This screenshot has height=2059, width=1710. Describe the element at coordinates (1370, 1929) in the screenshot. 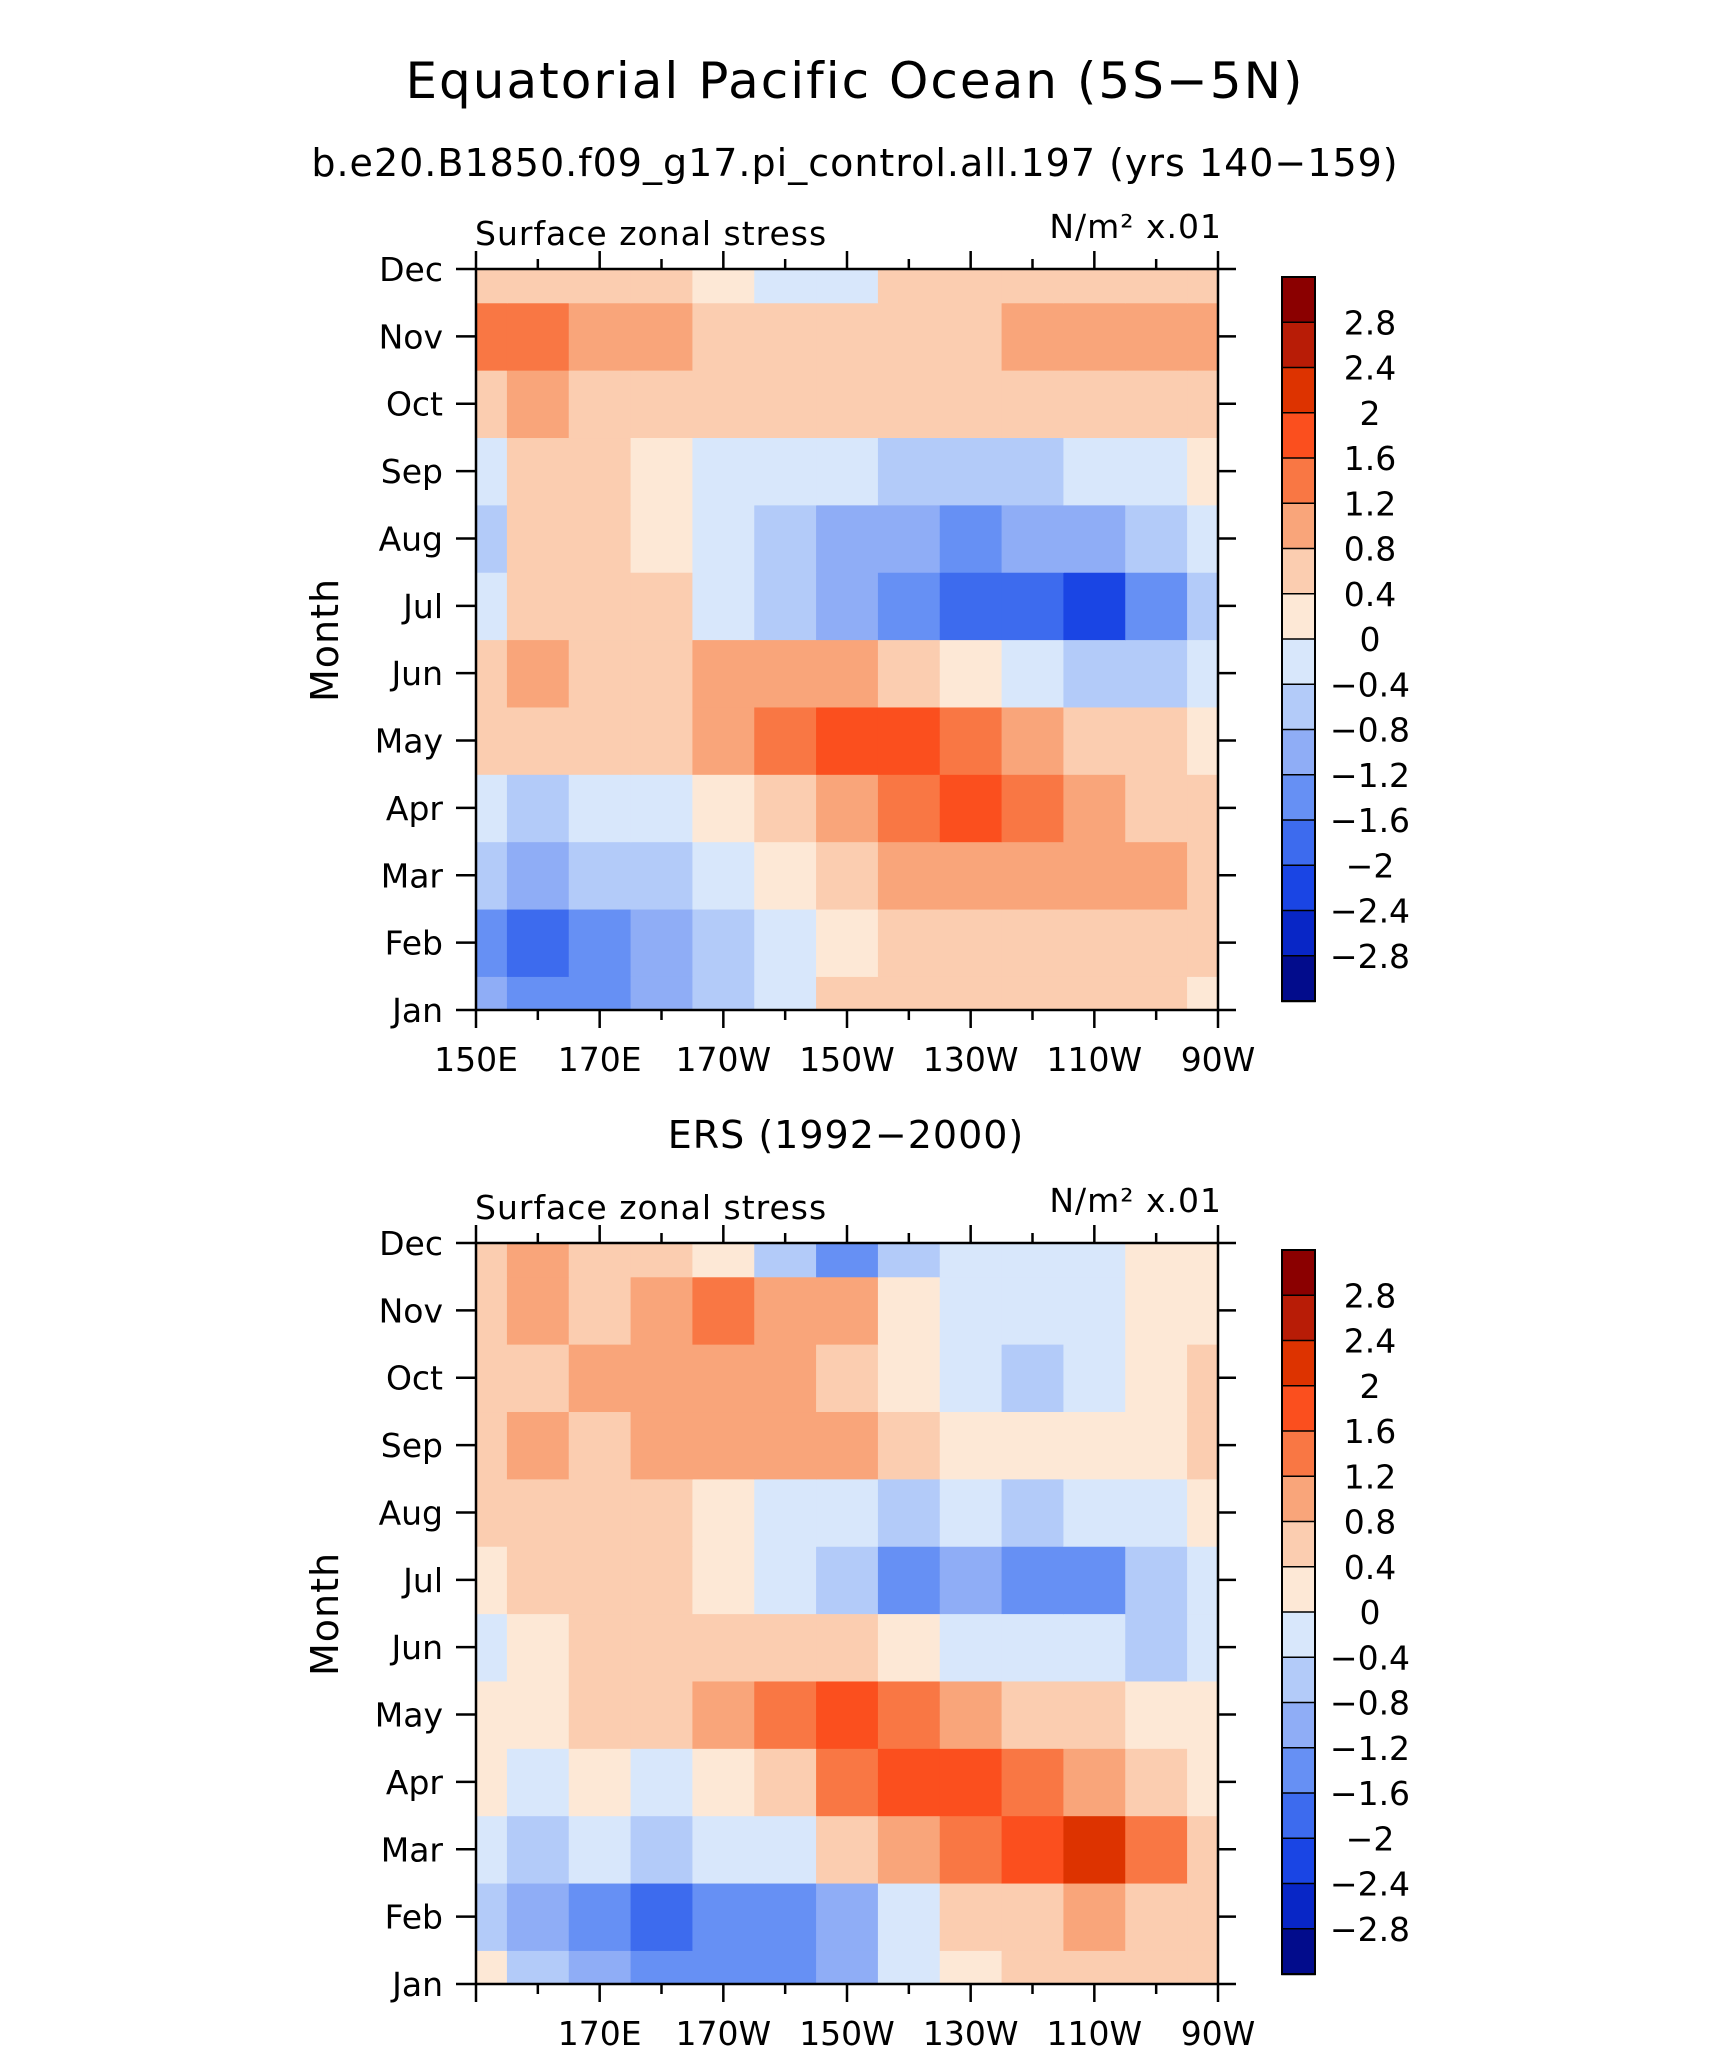

I see `colorbar-label: −2.8` at that location.